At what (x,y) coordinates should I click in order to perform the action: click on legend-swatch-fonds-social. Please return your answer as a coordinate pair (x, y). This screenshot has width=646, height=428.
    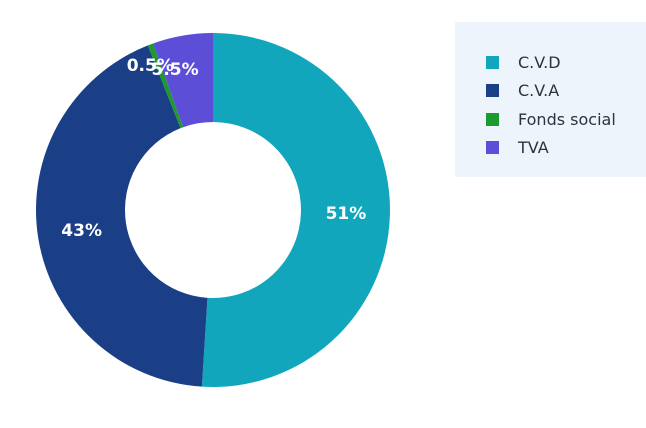
    Looking at the image, I should click on (492, 119).